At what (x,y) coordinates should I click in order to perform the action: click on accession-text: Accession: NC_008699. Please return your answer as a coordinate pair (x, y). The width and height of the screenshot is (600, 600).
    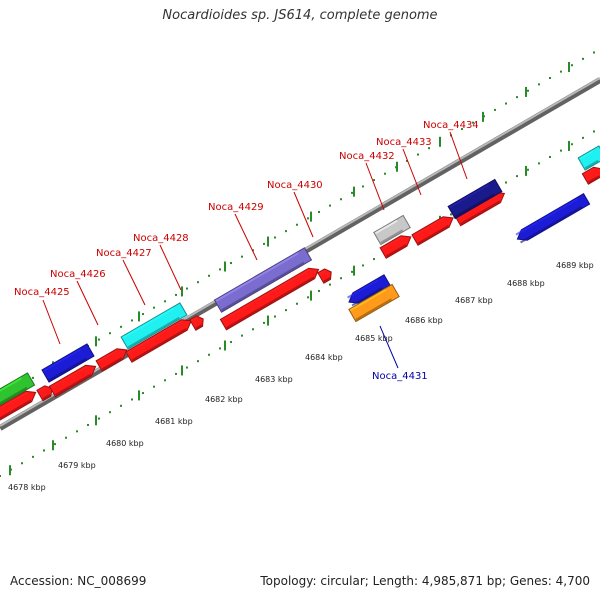
    Looking at the image, I should click on (78, 581).